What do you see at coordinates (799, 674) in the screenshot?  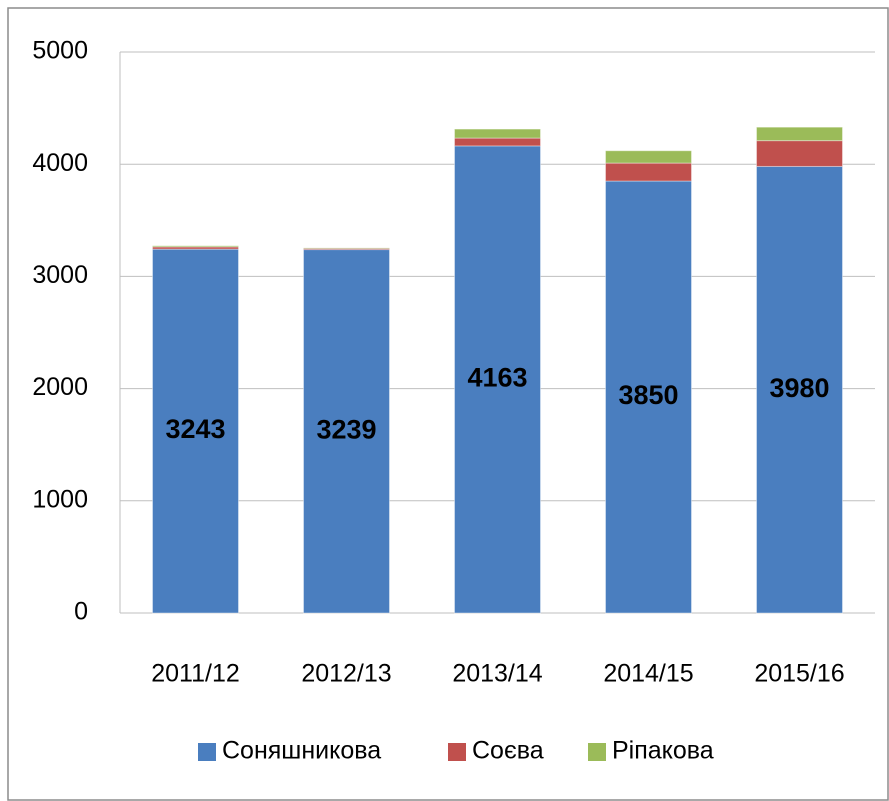 I see `x-tick-label: 2015/16` at bounding box center [799, 674].